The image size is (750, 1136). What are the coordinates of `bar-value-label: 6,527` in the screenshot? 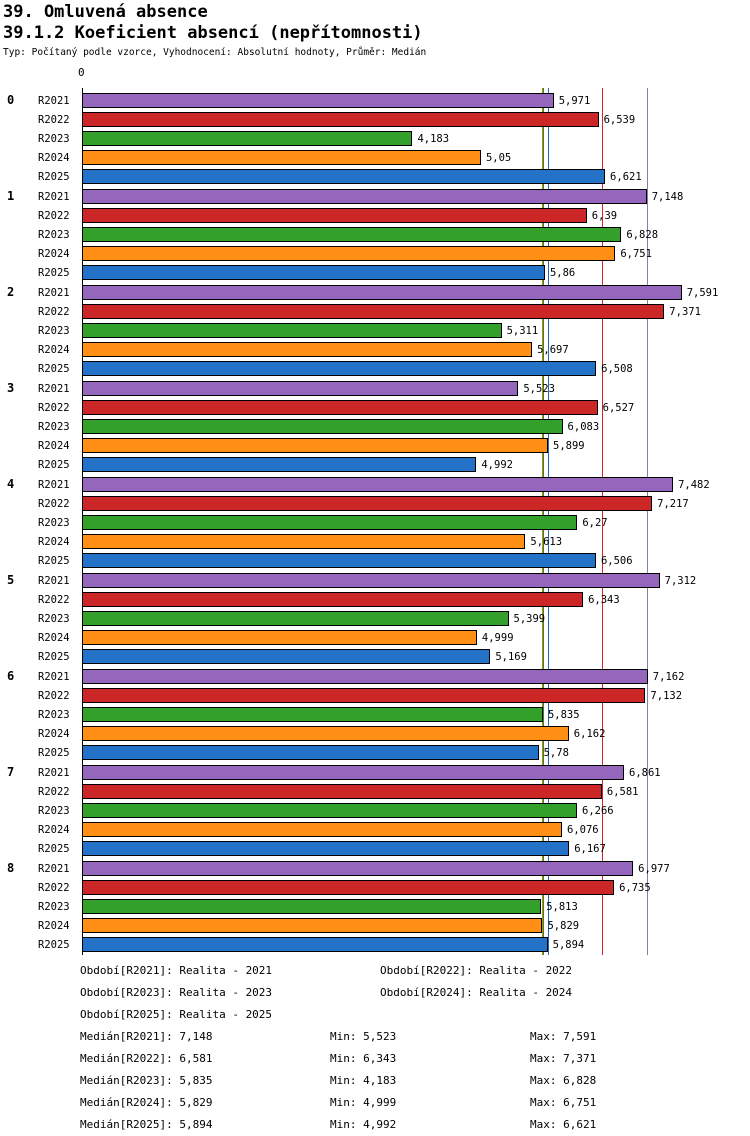 It's located at (618, 407).